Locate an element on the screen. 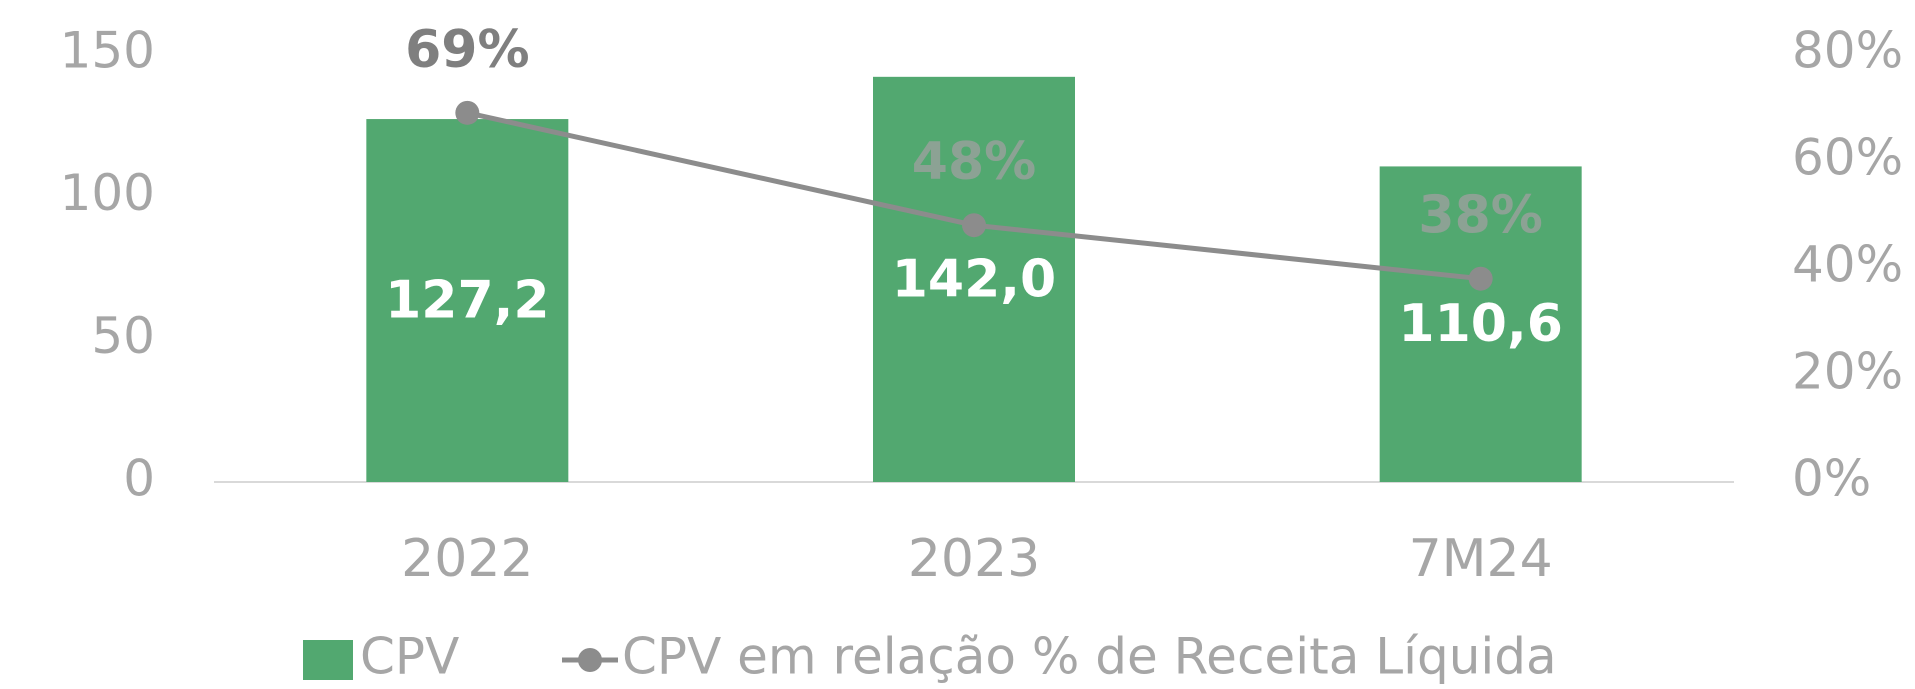 The width and height of the screenshot is (1915, 689). bar-label: 110,6 is located at coordinates (1480, 324).